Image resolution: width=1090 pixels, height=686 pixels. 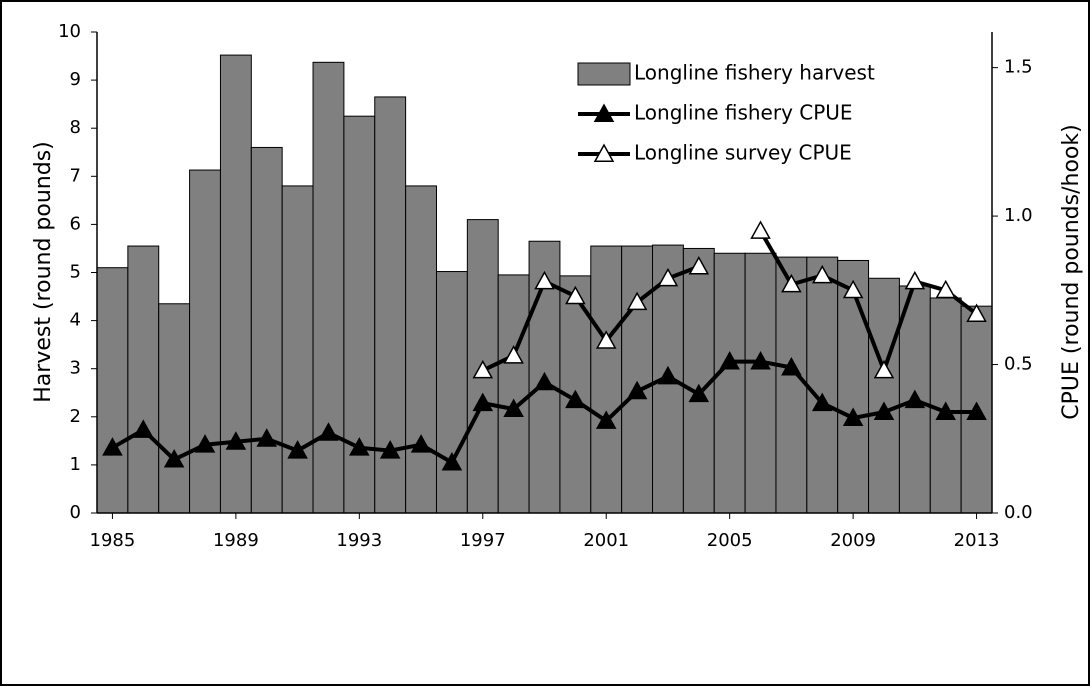 I want to click on y-axis-title: Harvest (round pounds), so click(x=43, y=271).